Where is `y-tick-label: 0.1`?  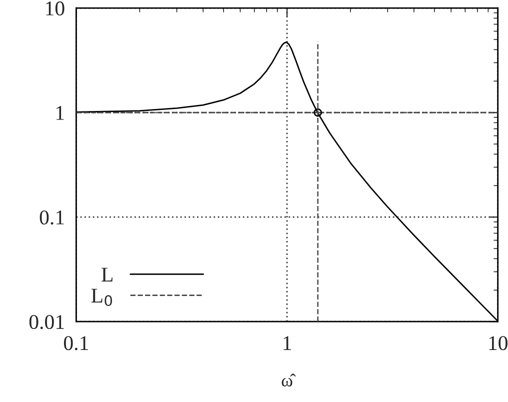 y-tick-label: 0.1 is located at coordinates (52, 217).